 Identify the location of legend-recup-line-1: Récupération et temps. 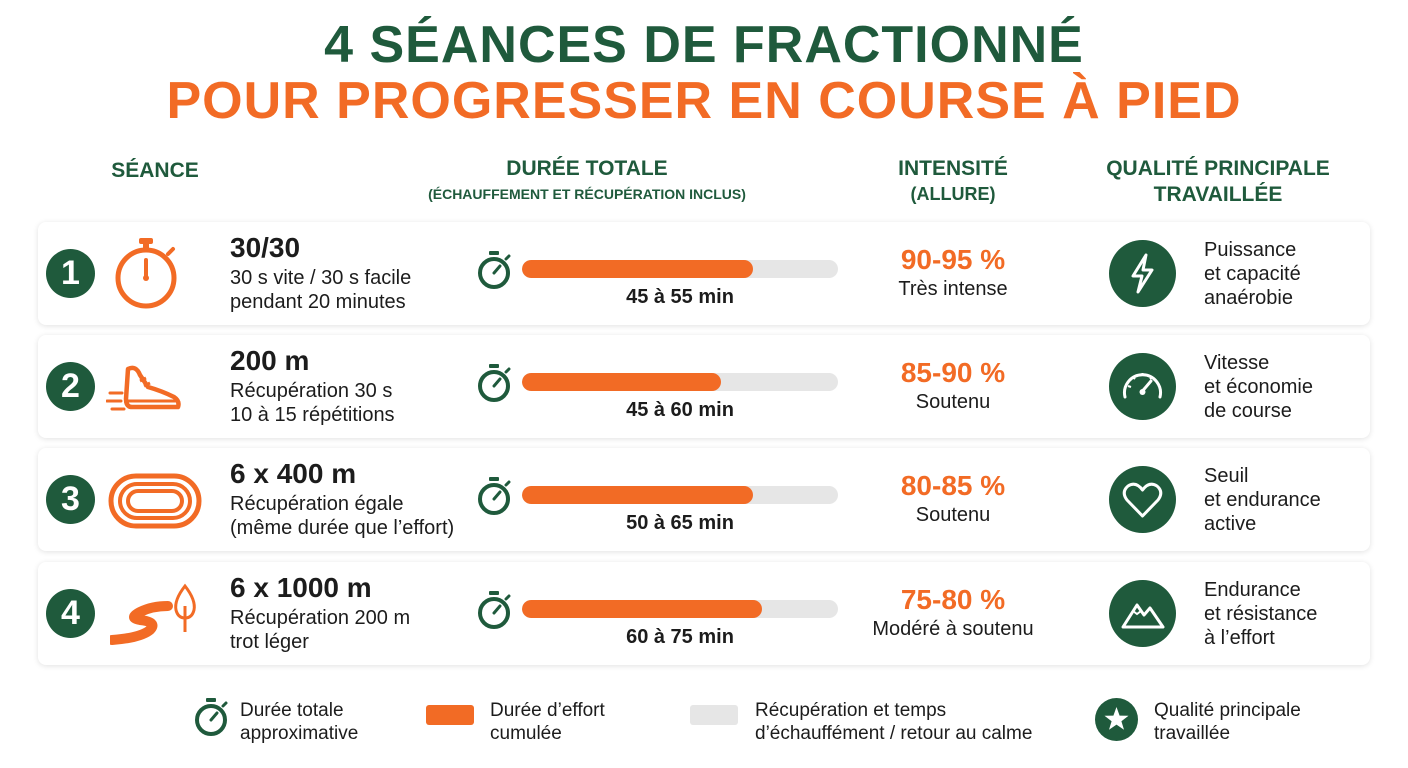
(851, 710).